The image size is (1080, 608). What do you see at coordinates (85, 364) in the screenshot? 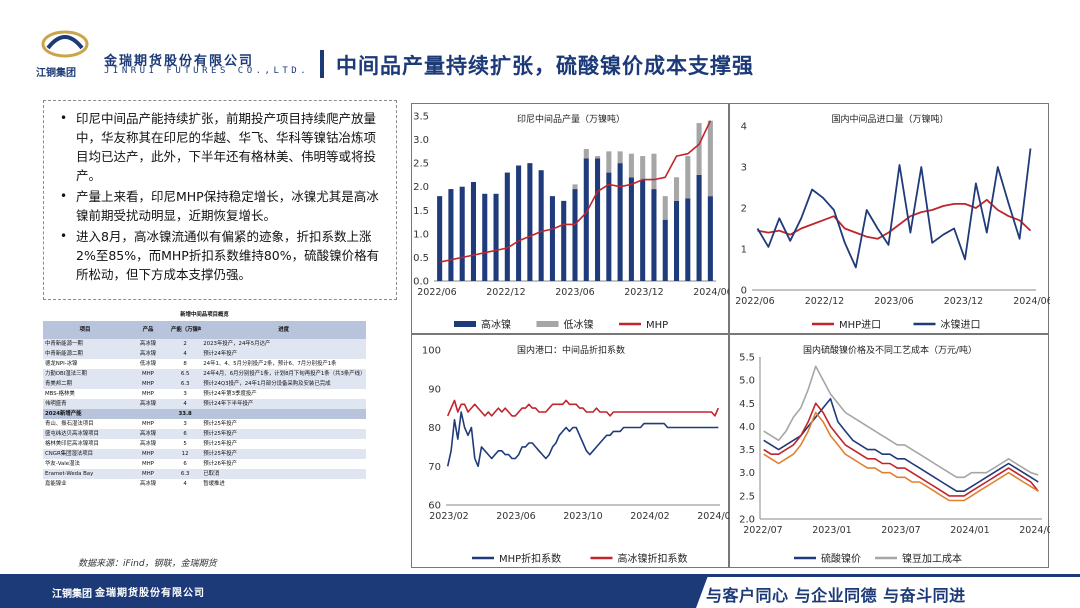
I see `table-cell-project: 德龙NPI-冰镍` at bounding box center [85, 364].